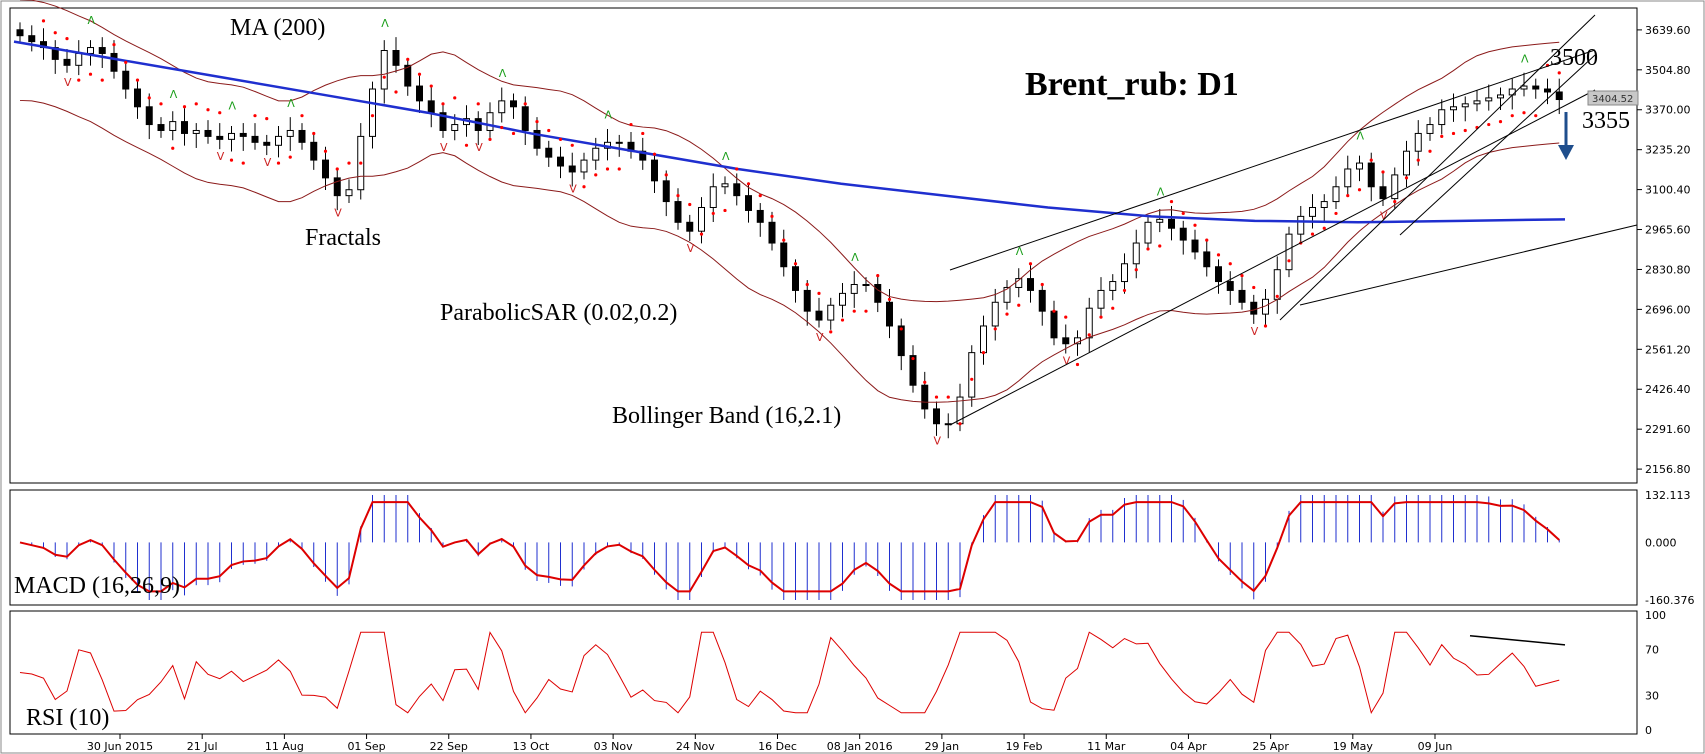 Image resolution: width=1705 pixels, height=754 pixels. Describe the element at coordinates (777, 746) in the screenshot. I see `date-tick-label: 16 Dec` at that location.